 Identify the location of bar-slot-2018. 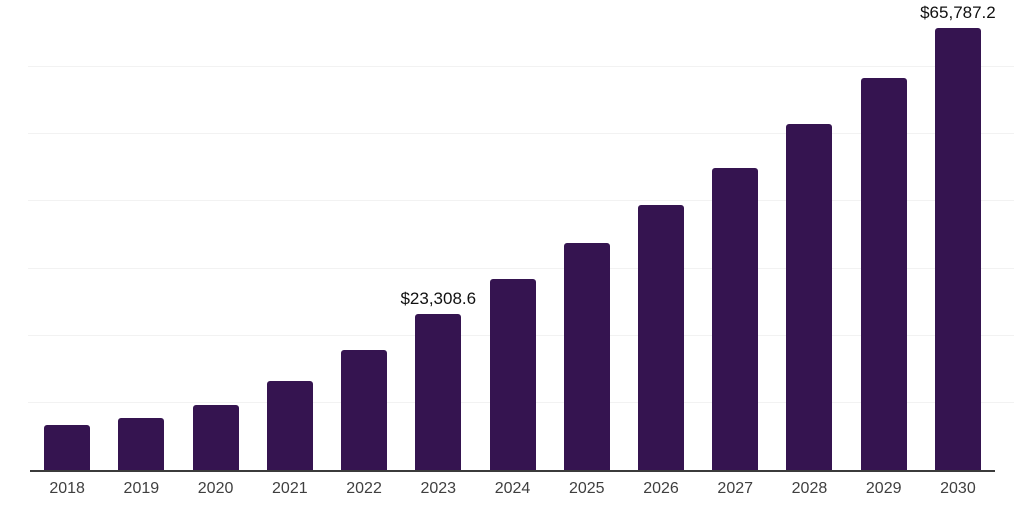
(67, 235).